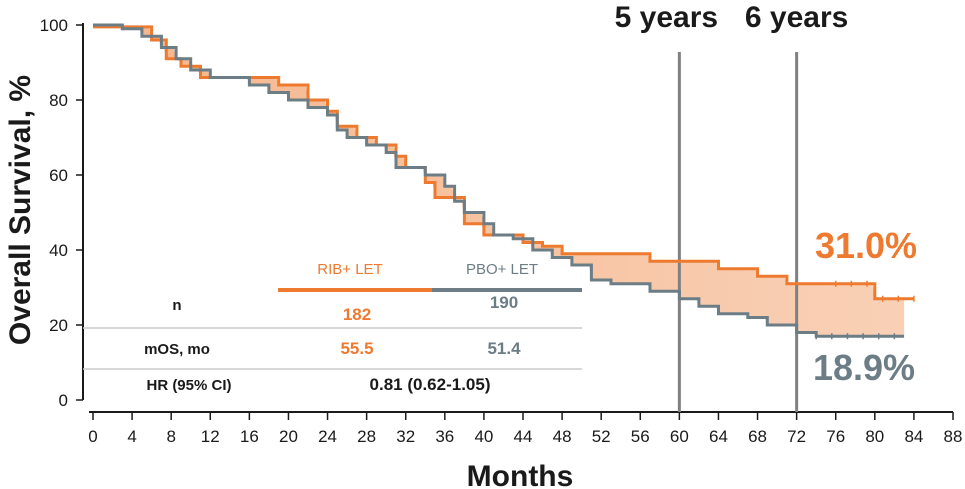 Image resolution: width=965 pixels, height=489 pixels. I want to click on table-header-rib: RIB+ LET, so click(349, 269).